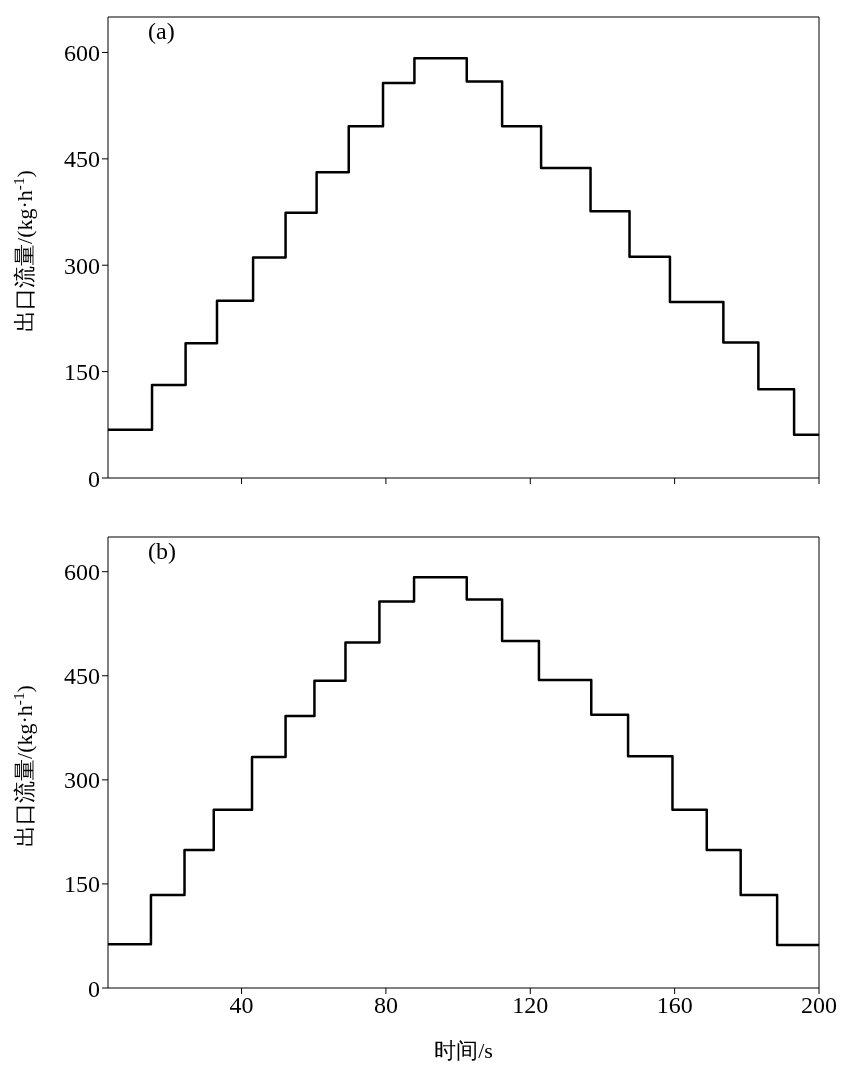  I want to click on annotation: (a), so click(161, 31).